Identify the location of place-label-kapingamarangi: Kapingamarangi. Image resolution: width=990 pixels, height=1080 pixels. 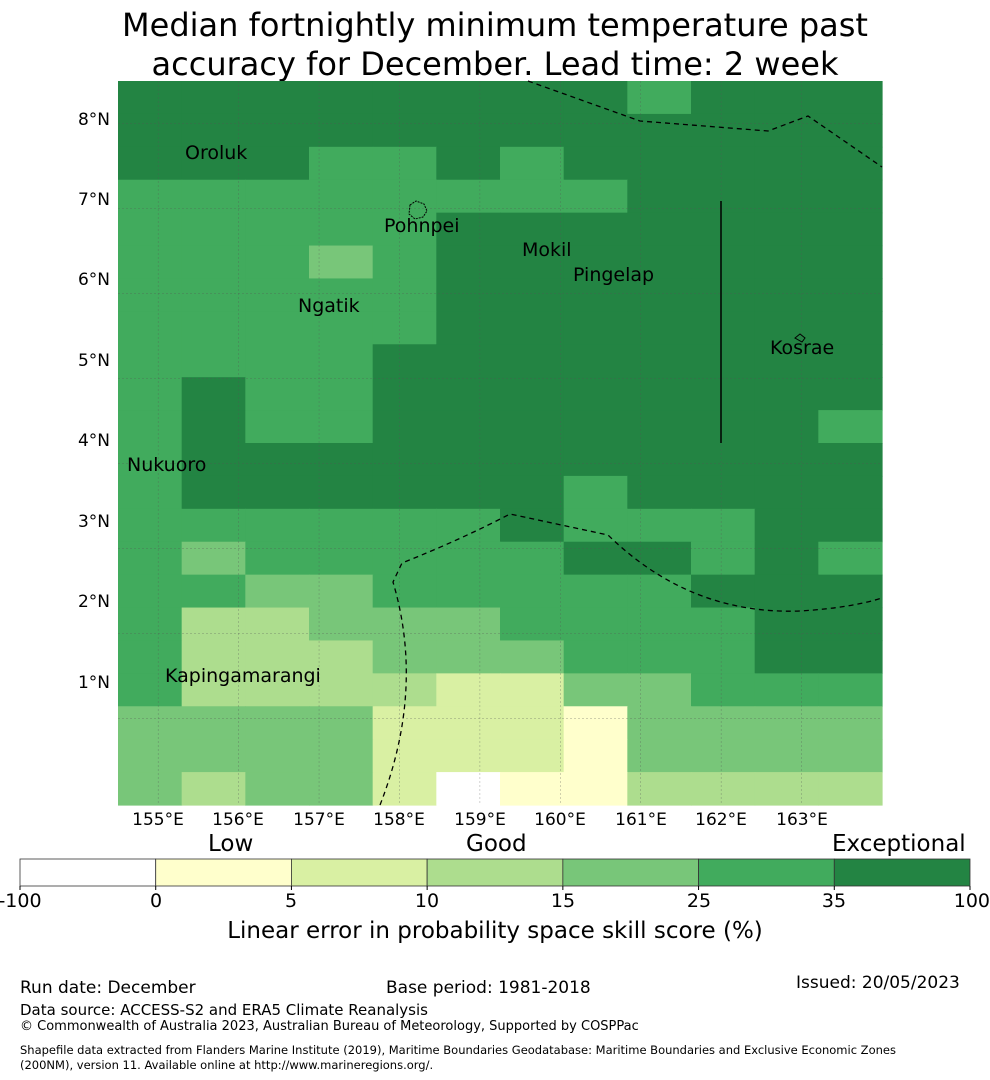
(243, 676).